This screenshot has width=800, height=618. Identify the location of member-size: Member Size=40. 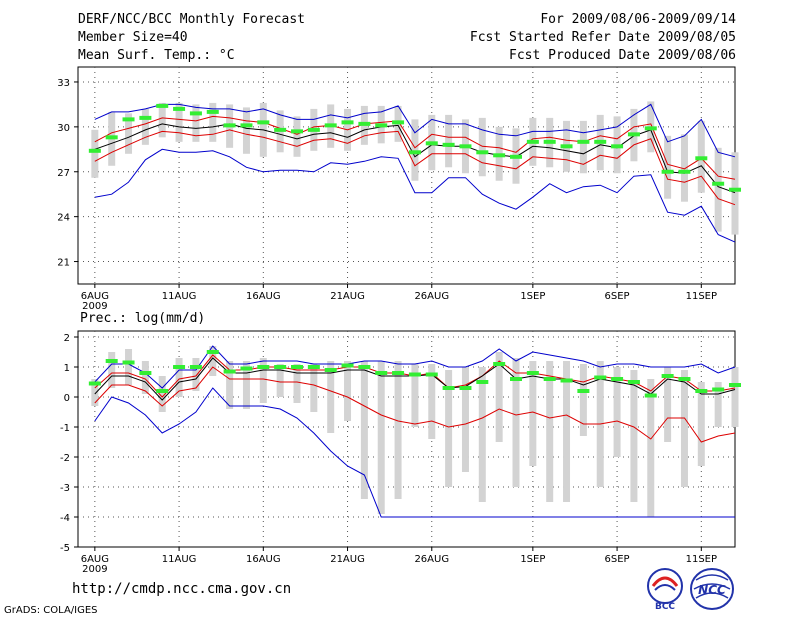
(133, 37).